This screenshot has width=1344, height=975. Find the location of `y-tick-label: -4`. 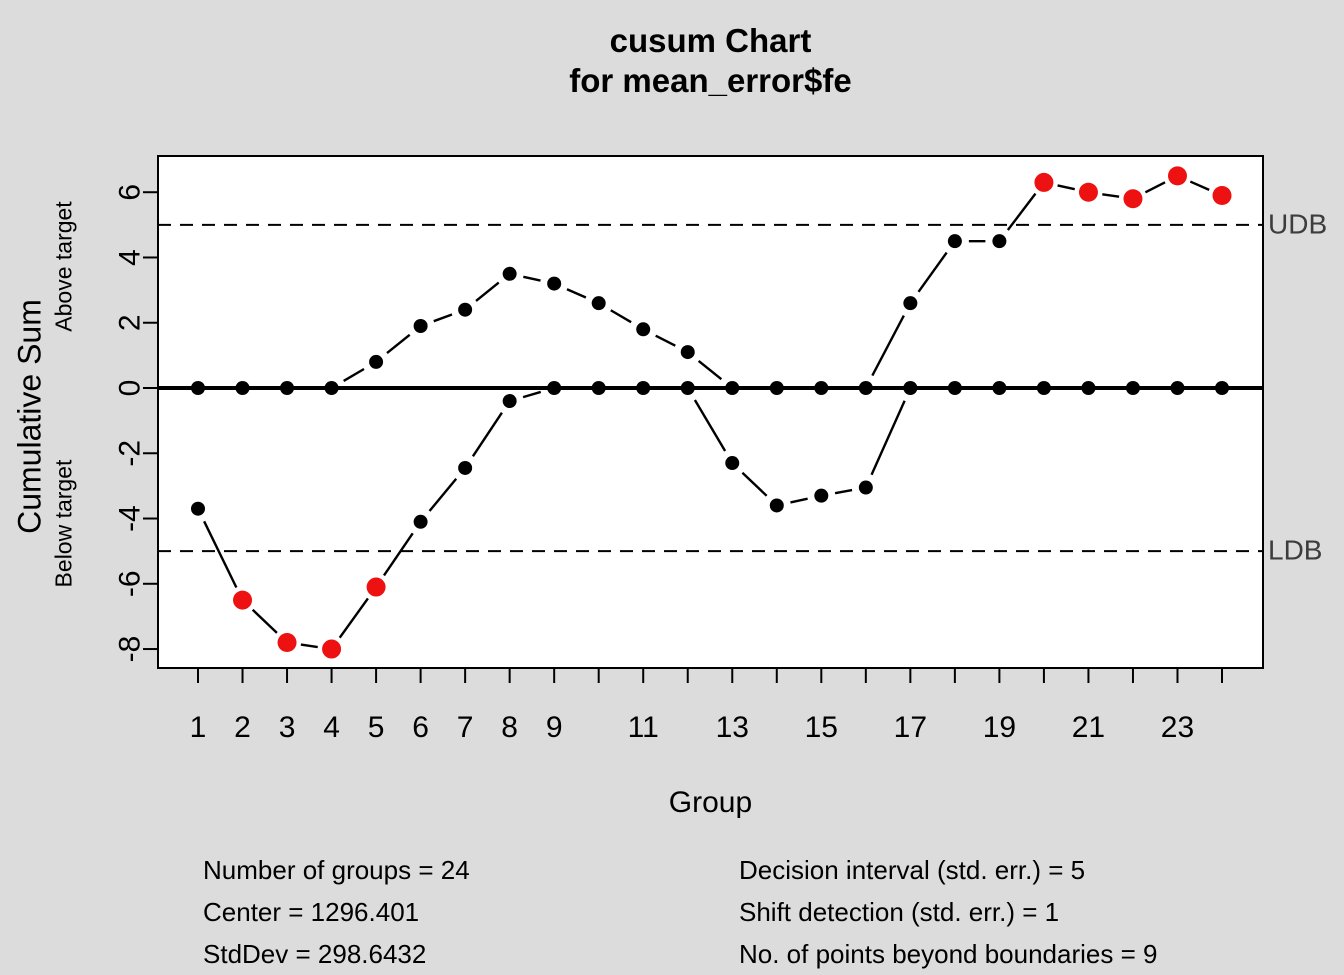

y-tick-label: -4 is located at coordinates (130, 518).